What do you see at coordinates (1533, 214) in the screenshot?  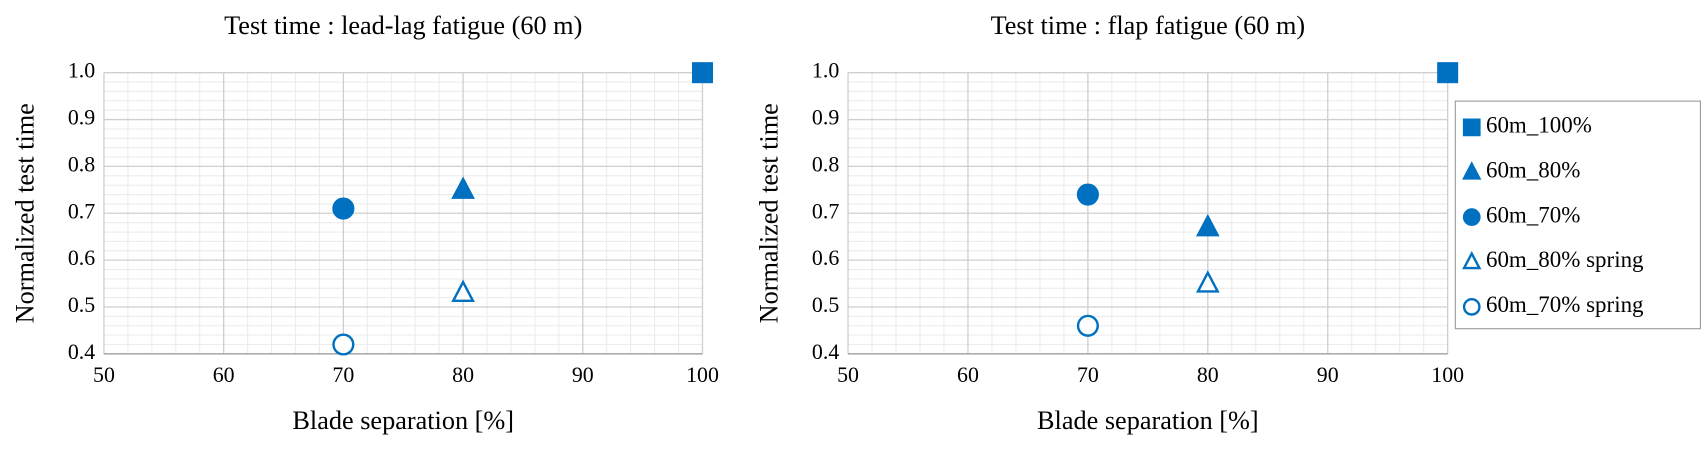 I see `legend-label: 60m_70%` at bounding box center [1533, 214].